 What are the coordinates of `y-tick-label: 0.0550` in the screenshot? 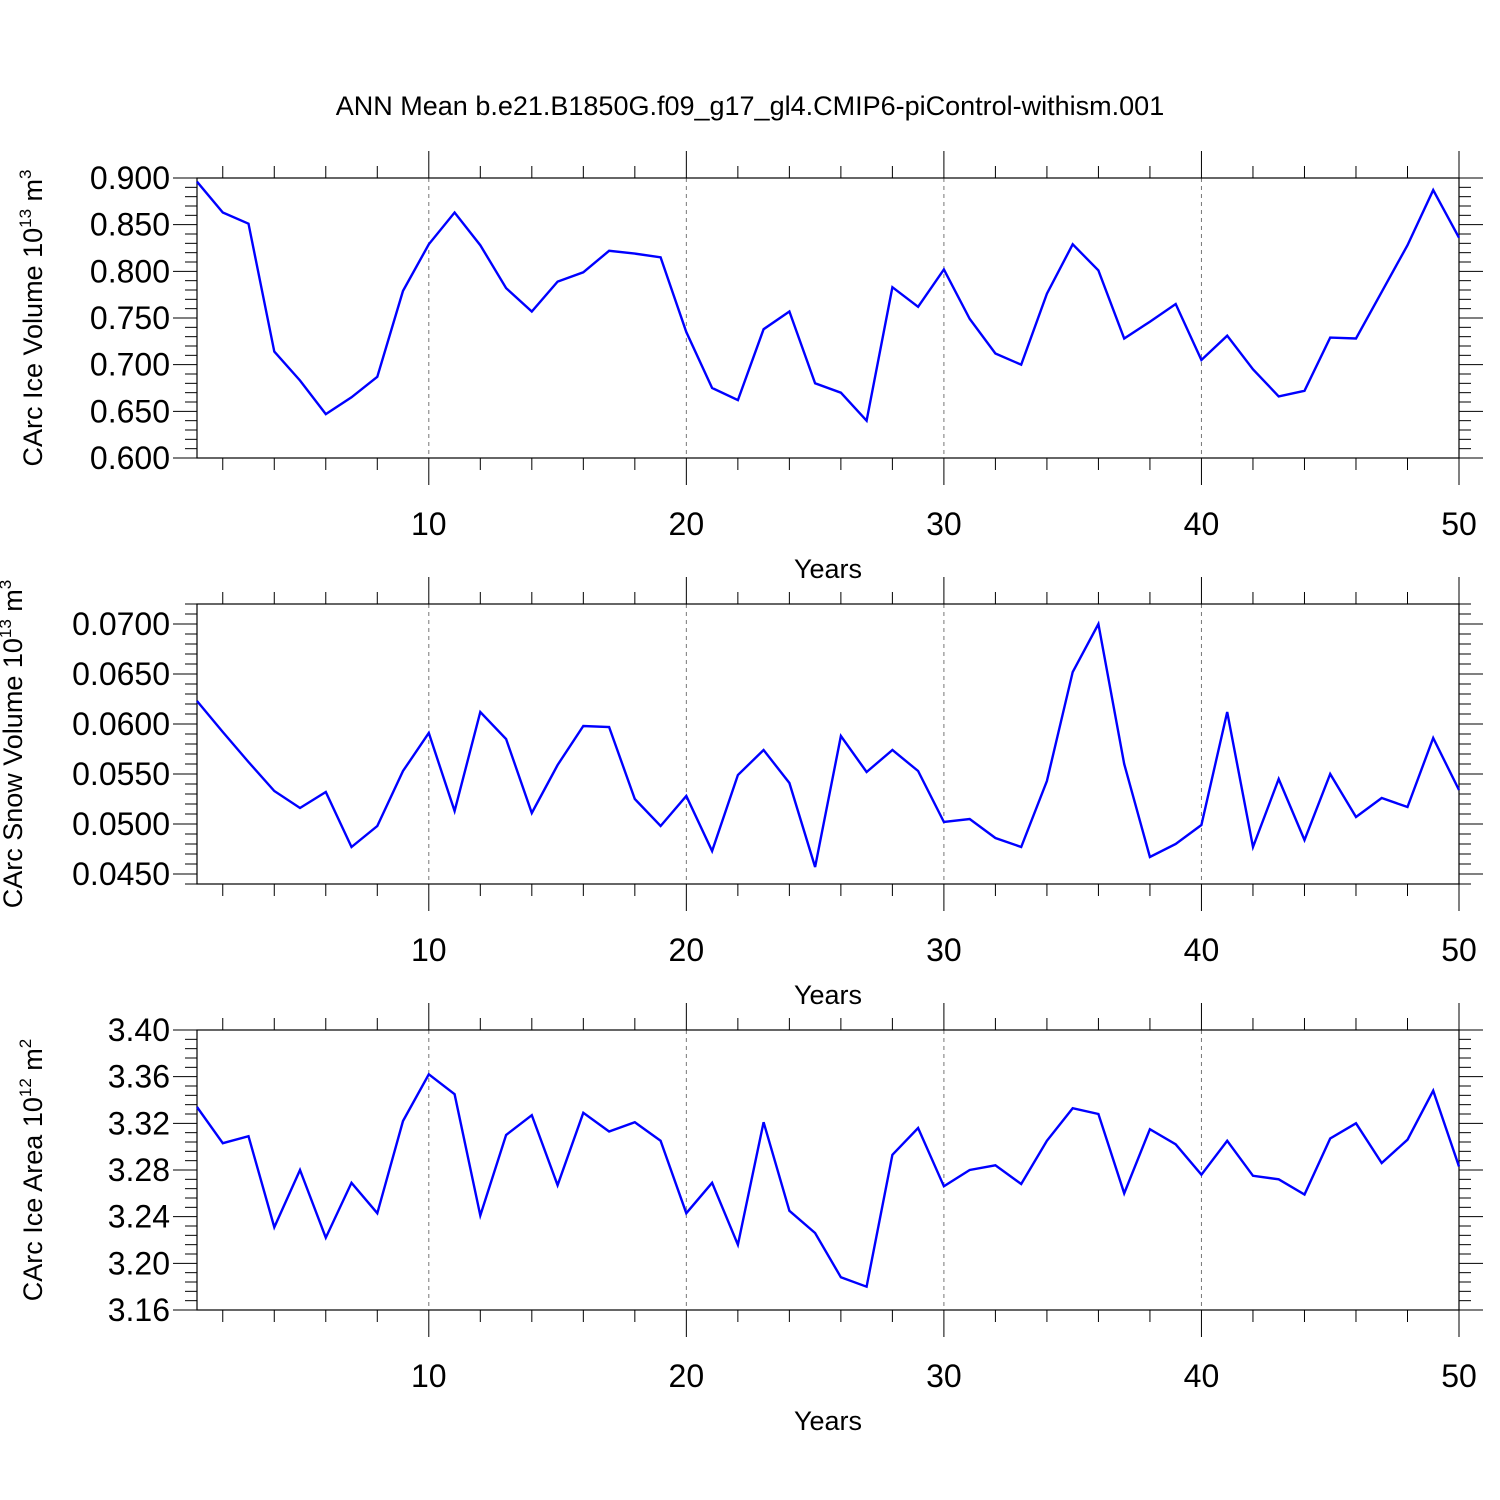 It's located at (121, 774).